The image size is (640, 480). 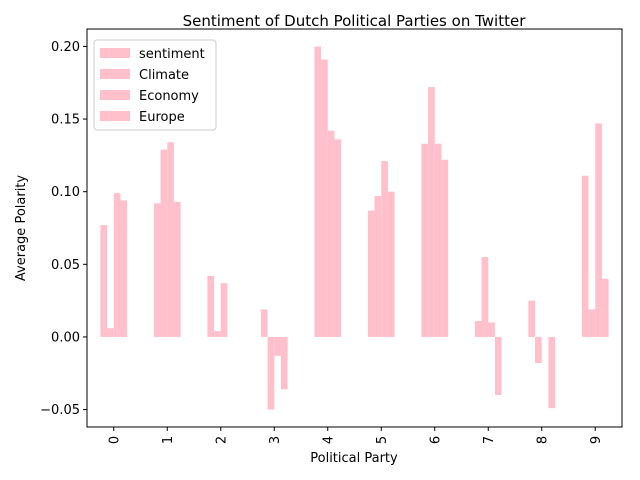 What do you see at coordinates (489, 440) in the screenshot?
I see `x-tick-label: 7` at bounding box center [489, 440].